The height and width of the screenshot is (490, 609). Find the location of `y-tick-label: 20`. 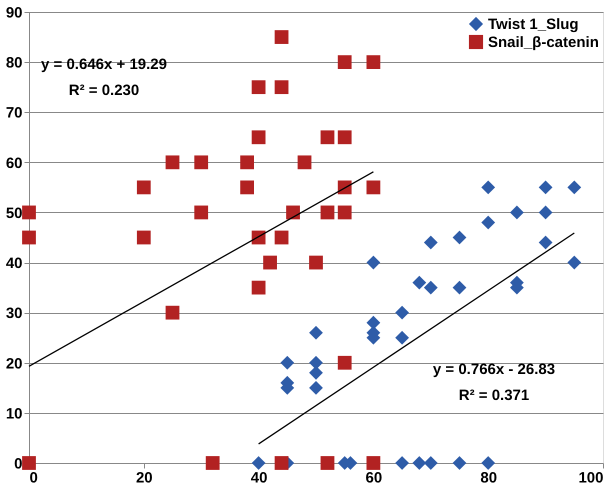

y-tick-label: 20 is located at coordinates (14, 363).